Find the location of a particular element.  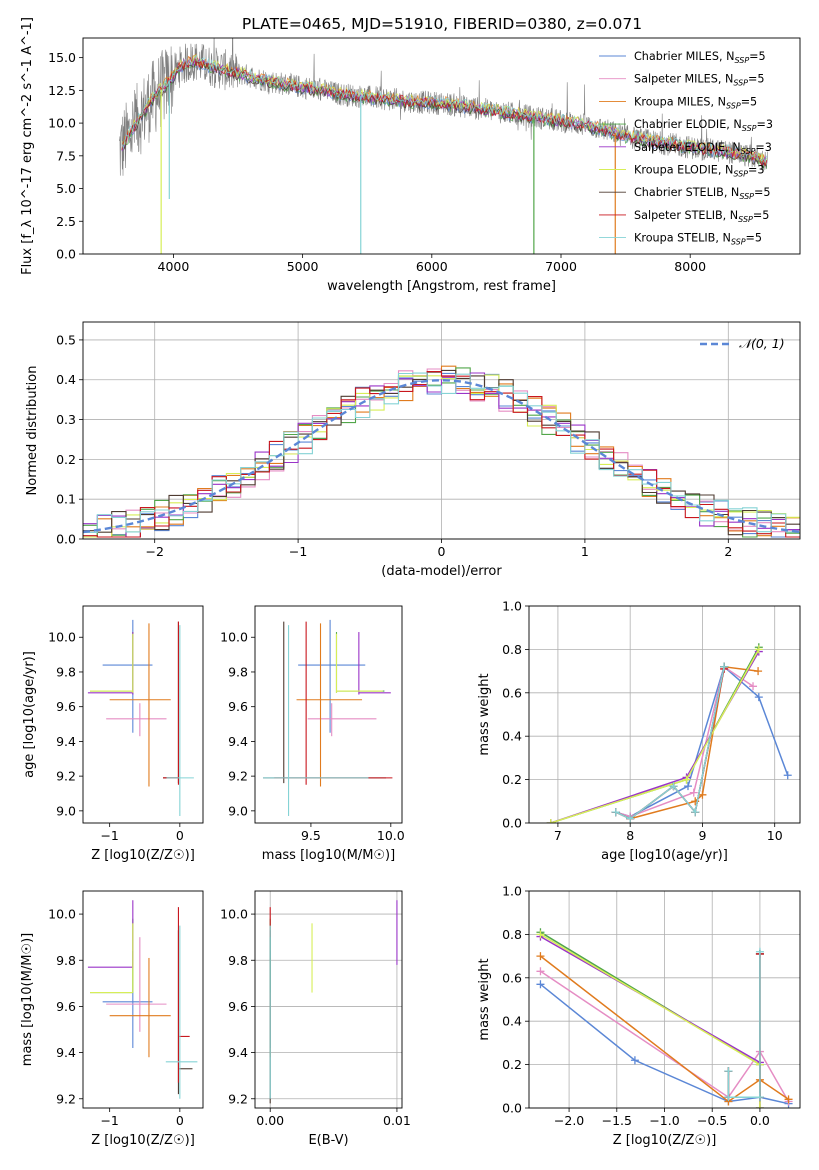

x-tick-label: 7 is located at coordinates (558, 835).